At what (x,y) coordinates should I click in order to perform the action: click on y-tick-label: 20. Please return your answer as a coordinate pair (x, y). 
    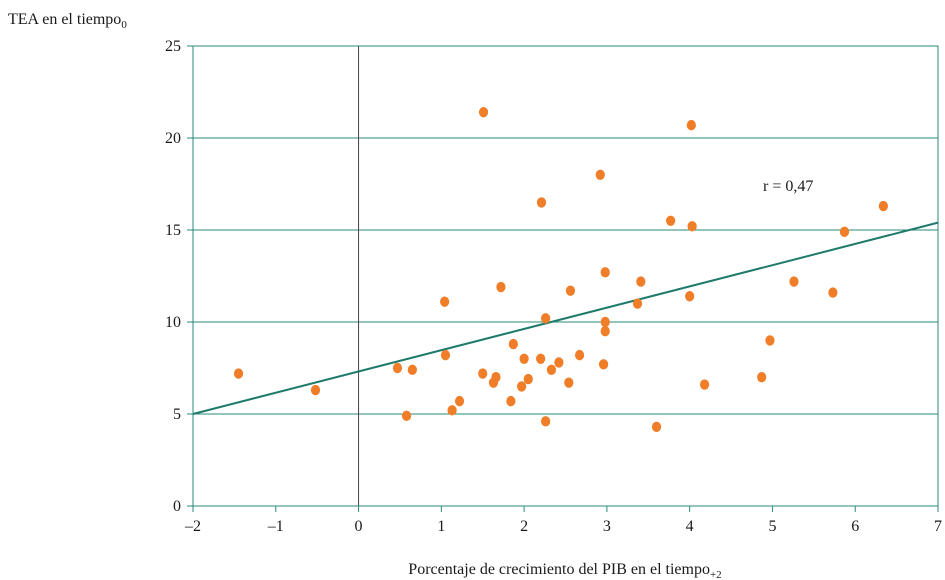
    Looking at the image, I should click on (173, 138).